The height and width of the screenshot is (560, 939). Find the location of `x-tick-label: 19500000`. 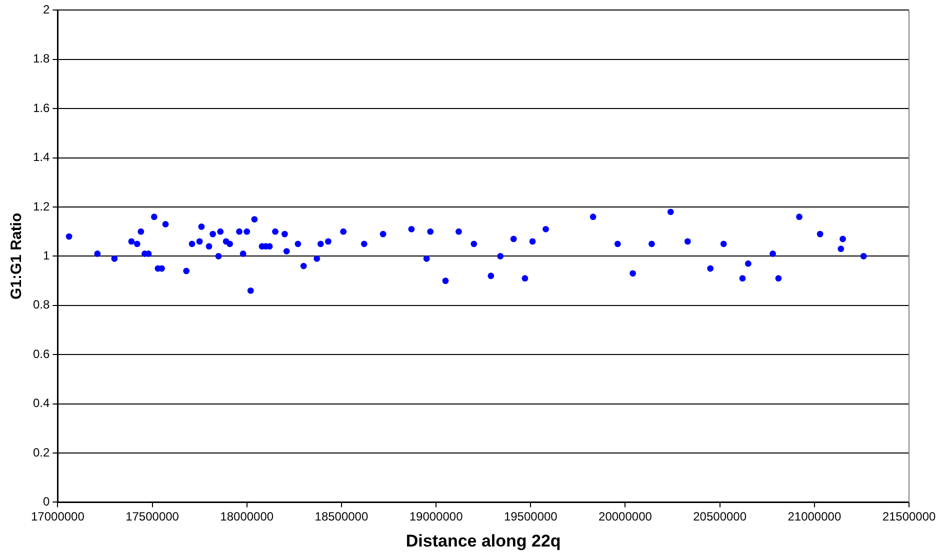

x-tick-label: 19500000 is located at coordinates (531, 517).